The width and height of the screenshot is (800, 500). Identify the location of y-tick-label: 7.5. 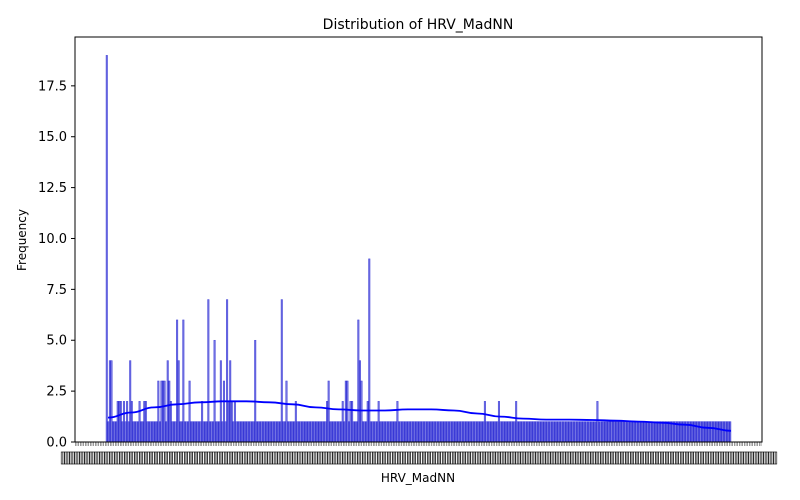
(56, 290).